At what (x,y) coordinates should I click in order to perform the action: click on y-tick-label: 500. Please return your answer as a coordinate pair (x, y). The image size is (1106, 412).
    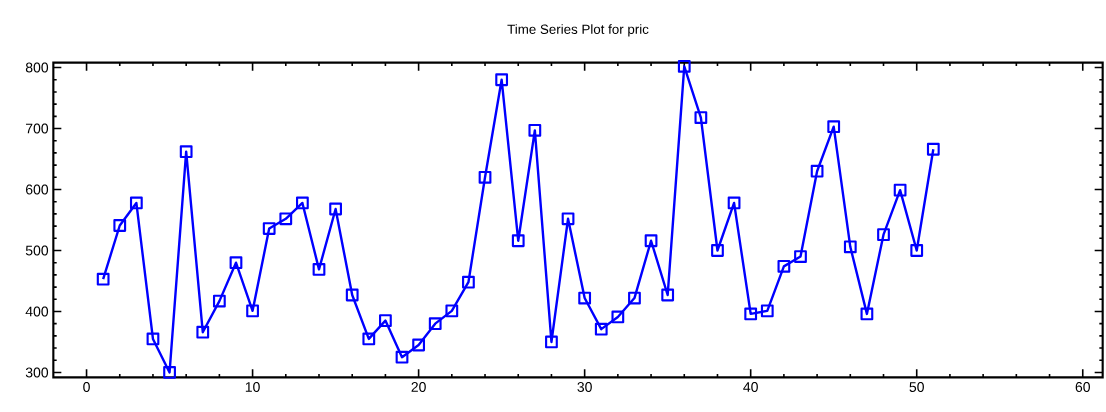
    Looking at the image, I should click on (37, 250).